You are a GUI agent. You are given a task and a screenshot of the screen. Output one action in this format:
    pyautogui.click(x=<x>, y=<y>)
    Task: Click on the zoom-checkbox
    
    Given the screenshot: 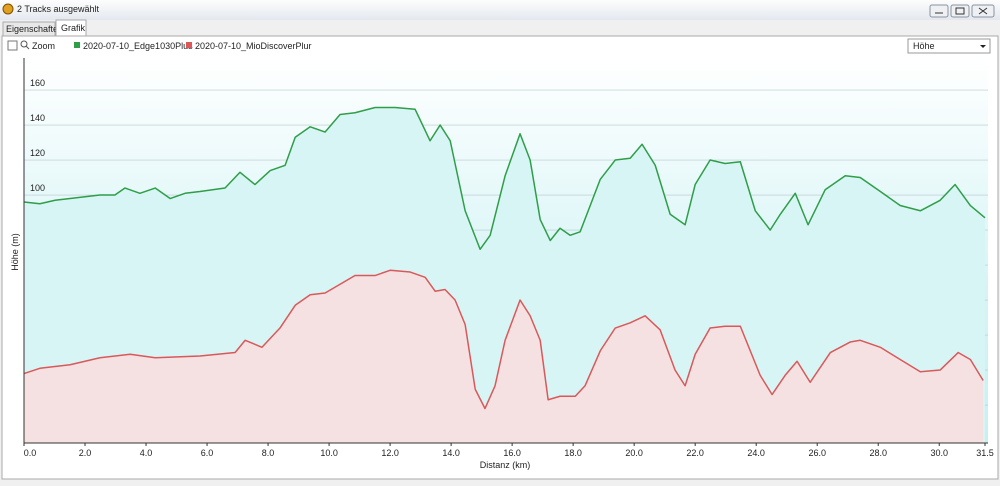 What is the action you would take?
    pyautogui.click(x=12, y=45)
    